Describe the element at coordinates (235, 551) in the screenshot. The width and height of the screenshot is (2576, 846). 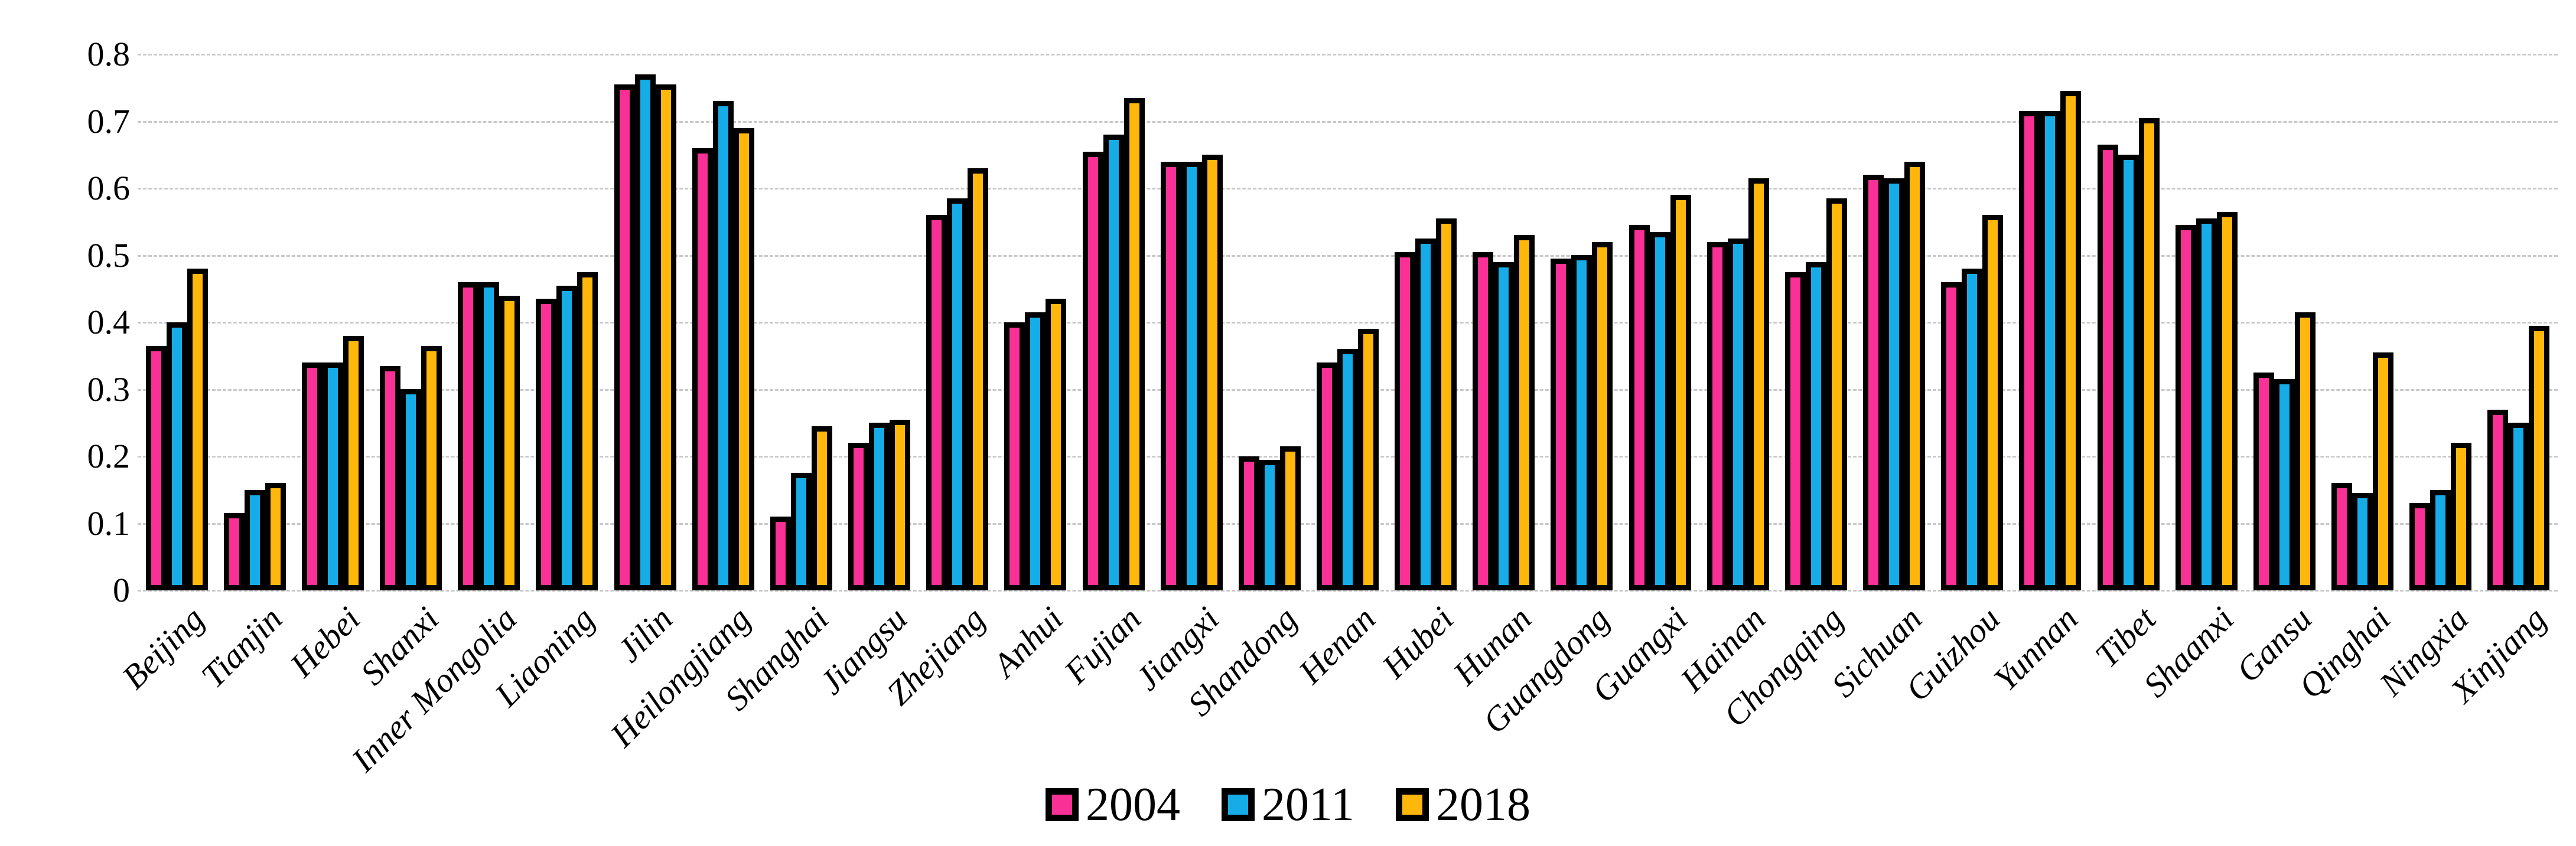
I see `bar-tianjin-2004` at that location.